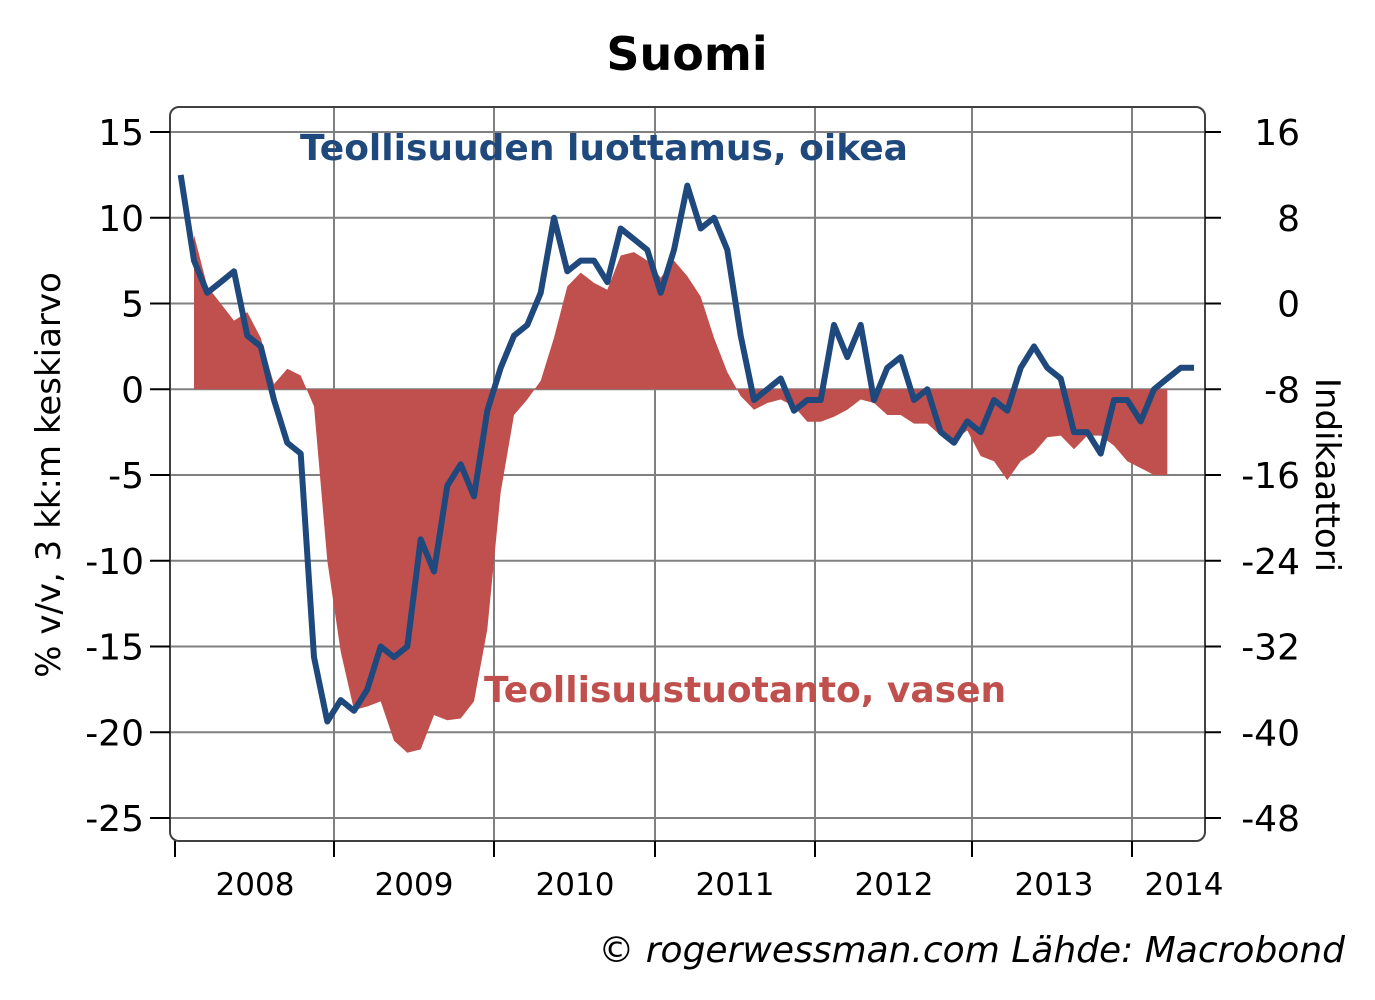 The width and height of the screenshot is (1375, 1000). What do you see at coordinates (894, 885) in the screenshot?
I see `x-tick-label: 2012` at bounding box center [894, 885].